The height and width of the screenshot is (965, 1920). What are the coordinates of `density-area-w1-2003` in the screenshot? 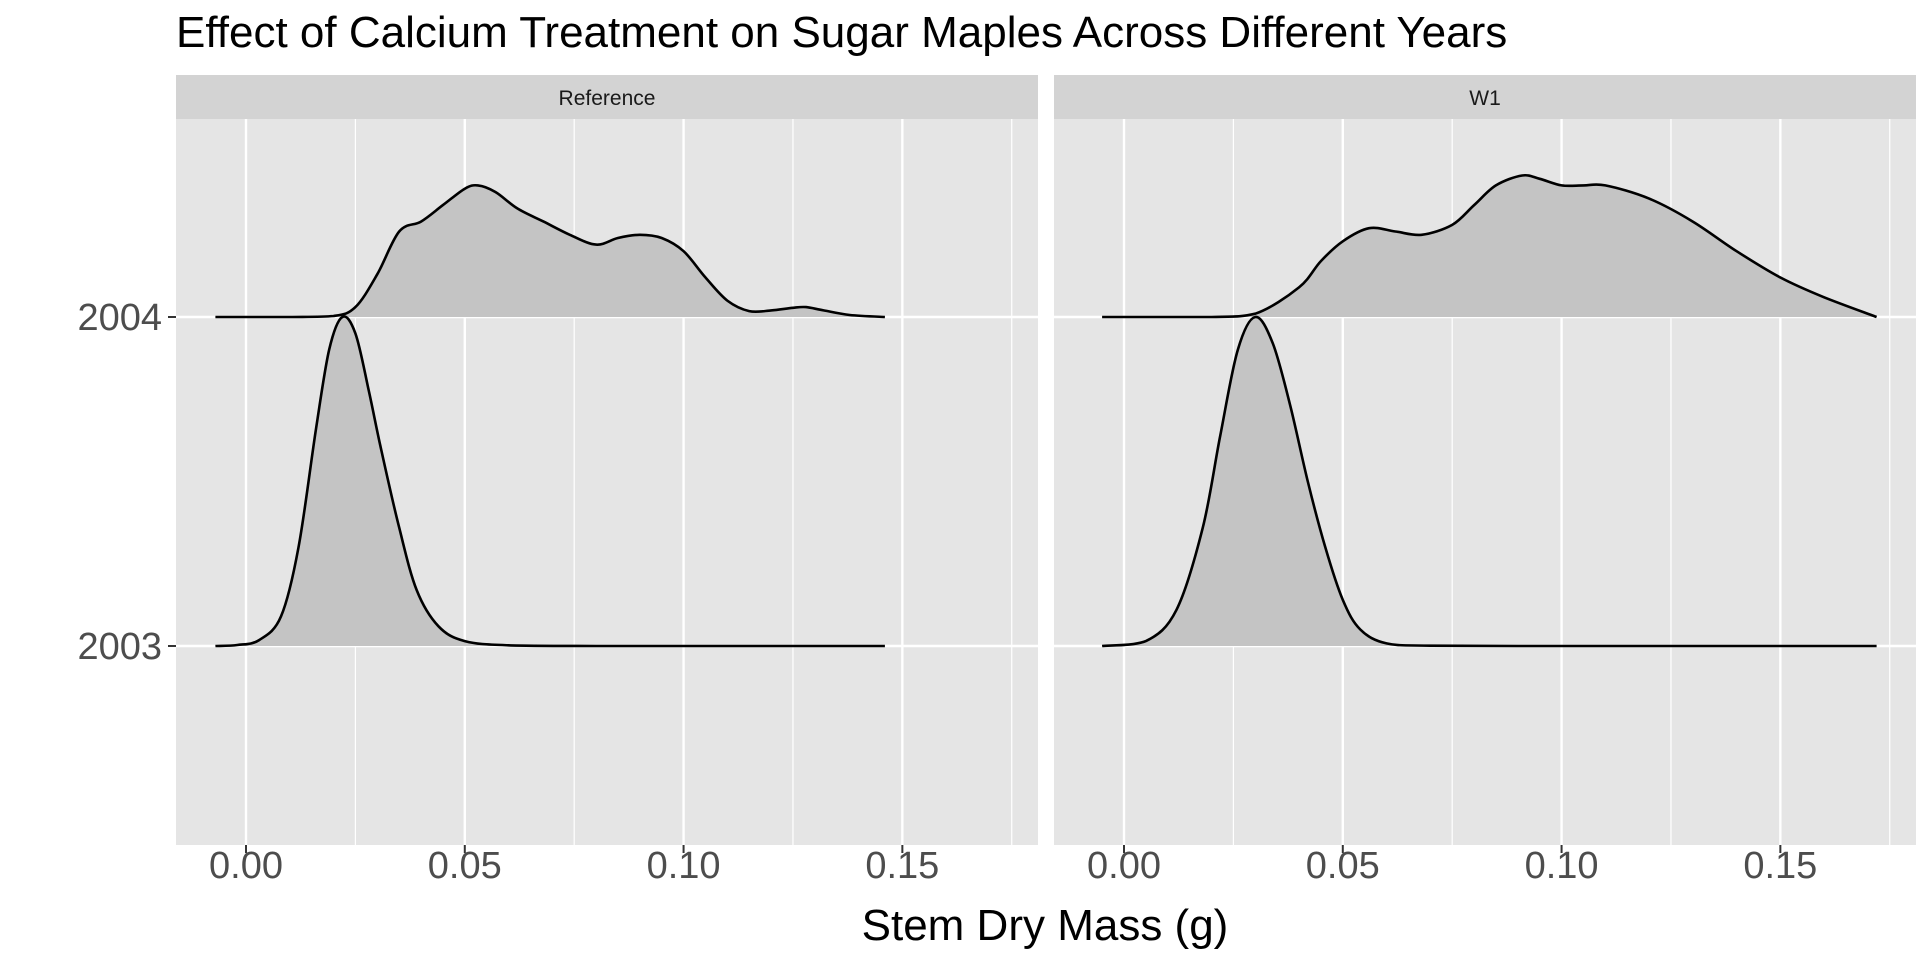 It's located at (1489, 481).